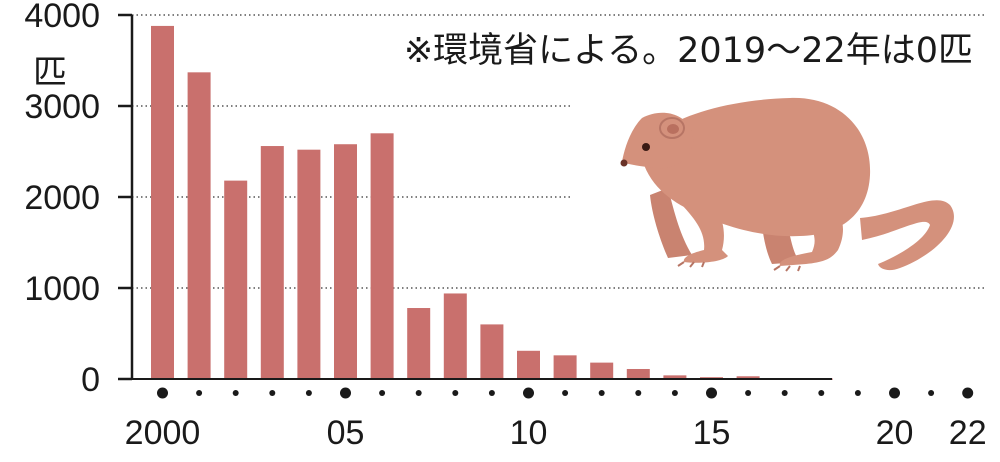 This screenshot has width=1000, height=462. I want to click on bar-2006, so click(382, 256).